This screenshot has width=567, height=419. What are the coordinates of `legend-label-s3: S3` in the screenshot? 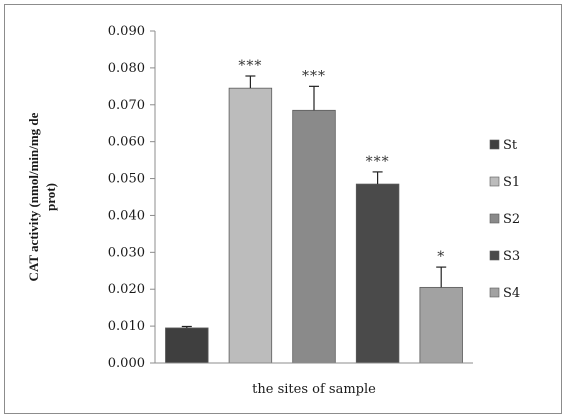 It's located at (511, 256).